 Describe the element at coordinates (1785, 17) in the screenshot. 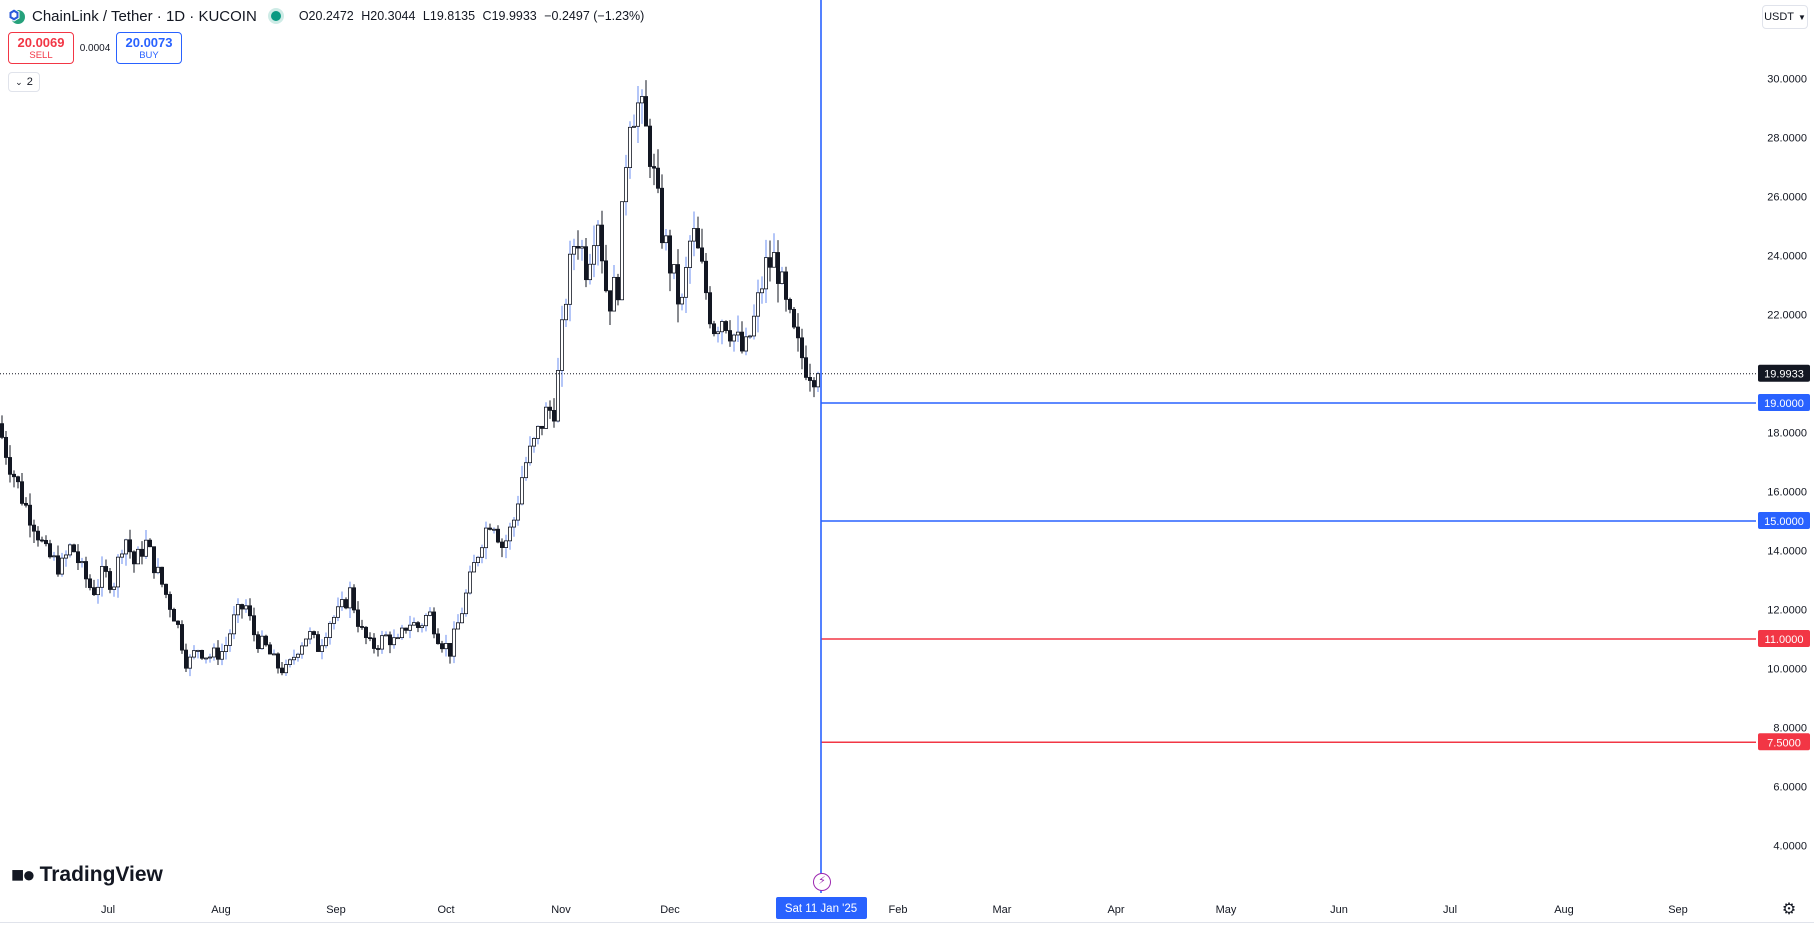

I see `currency-selector: USDT ▼` at that location.